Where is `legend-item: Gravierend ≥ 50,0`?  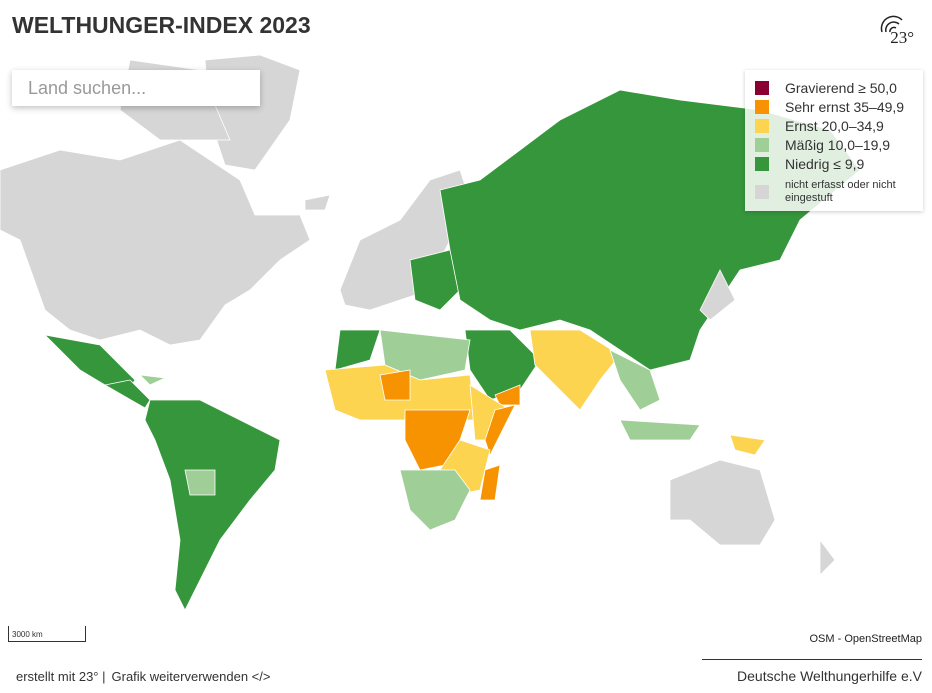
legend-item: Gravierend ≥ 50,0 is located at coordinates (835, 87).